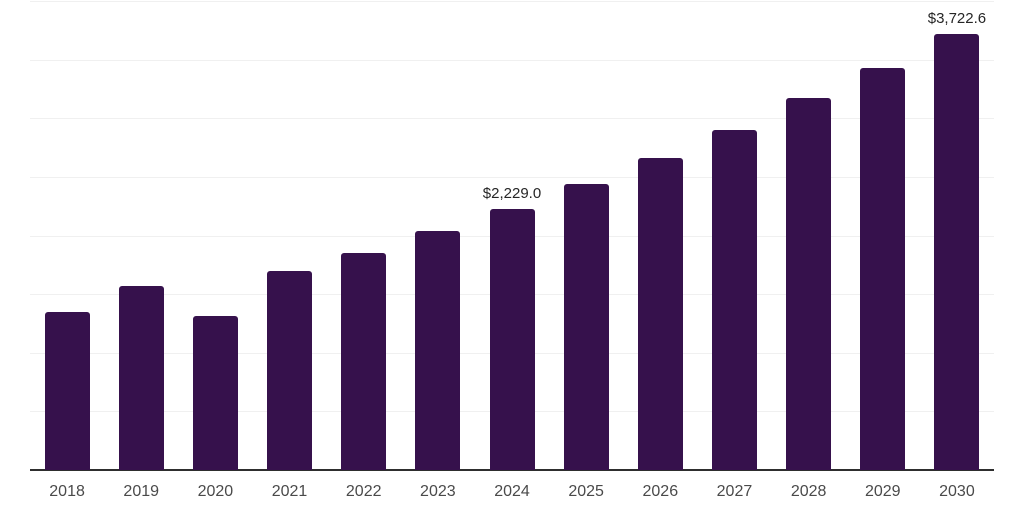 Image resolution: width=1024 pixels, height=512 pixels. I want to click on bar-2030, so click(957, 251).